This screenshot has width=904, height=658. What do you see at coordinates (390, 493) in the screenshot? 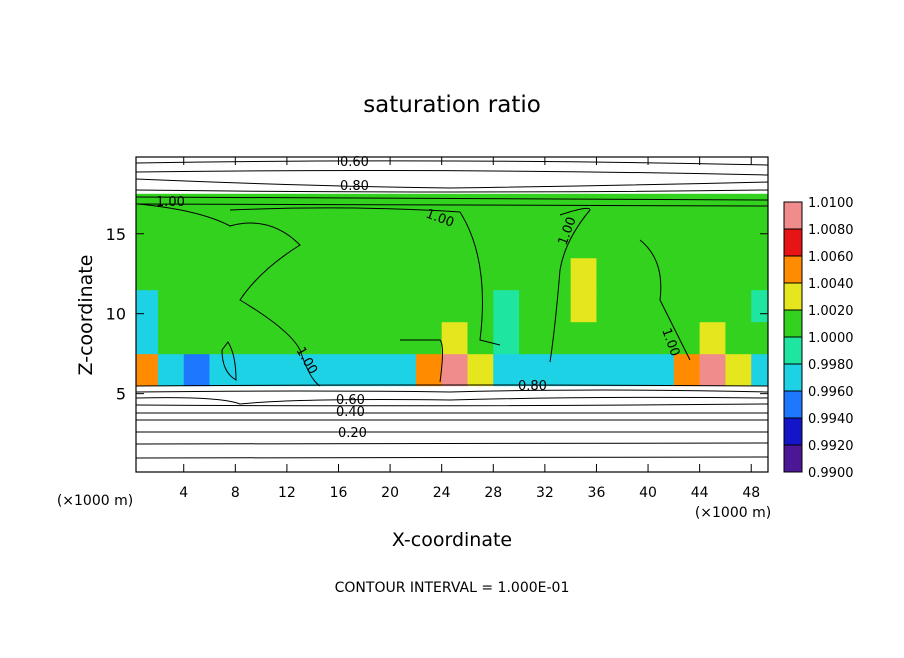
I see `x-tick-label: 20` at bounding box center [390, 493].